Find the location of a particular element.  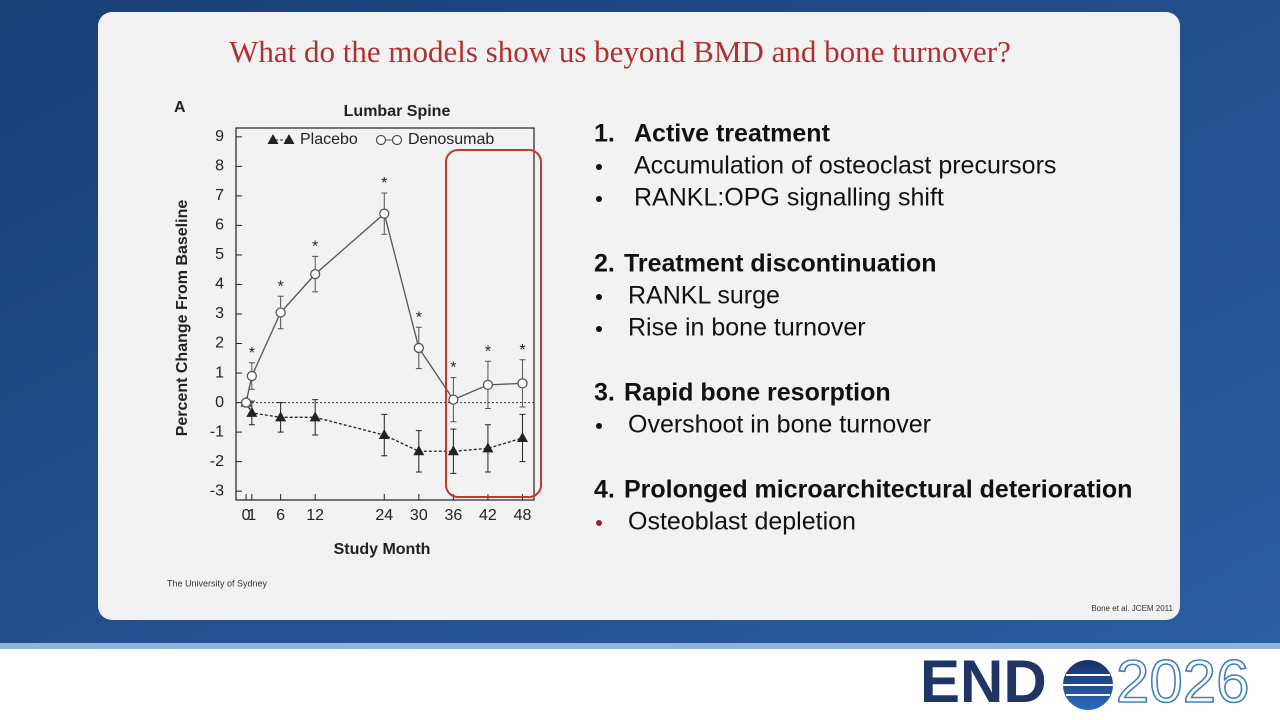

x-tick-label: 1 is located at coordinates (251, 515).